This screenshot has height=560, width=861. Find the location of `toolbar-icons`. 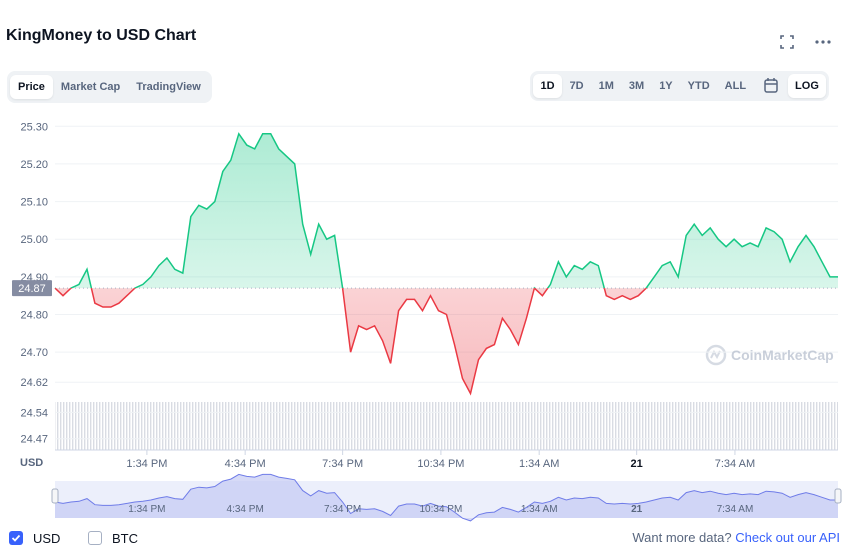

toolbar-icons is located at coordinates (805, 42).